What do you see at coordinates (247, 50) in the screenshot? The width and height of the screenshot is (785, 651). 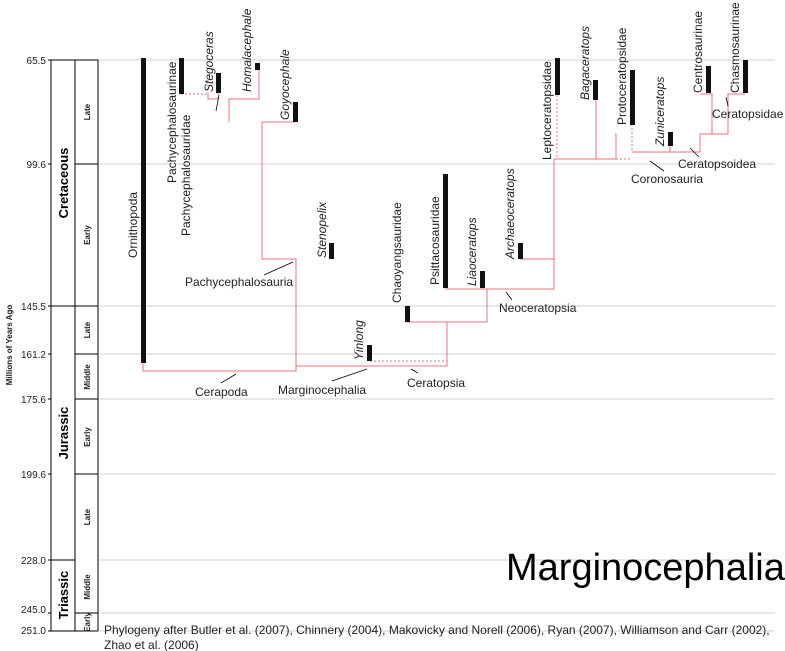 I see `taxon-label-homalacephale: Homalacephale` at bounding box center [247, 50].